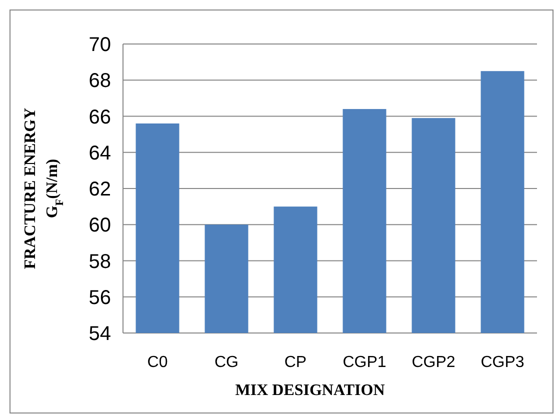 This screenshot has width=557, height=417. I want to click on y-tick-label: 64, so click(99, 153).